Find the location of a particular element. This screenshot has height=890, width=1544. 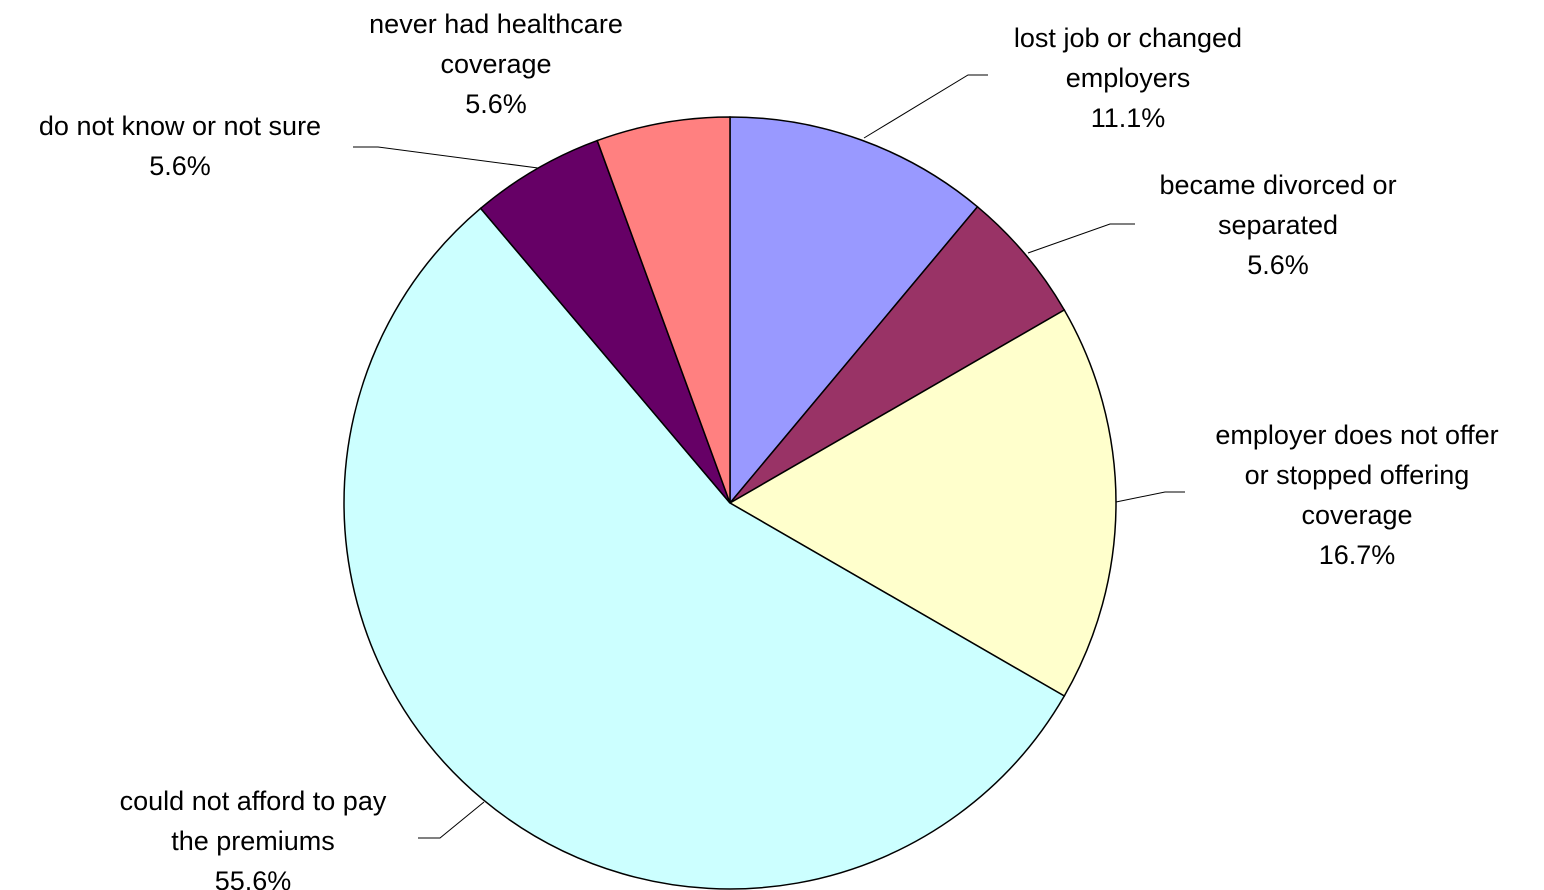

slice-category-label: separated is located at coordinates (1278, 225).